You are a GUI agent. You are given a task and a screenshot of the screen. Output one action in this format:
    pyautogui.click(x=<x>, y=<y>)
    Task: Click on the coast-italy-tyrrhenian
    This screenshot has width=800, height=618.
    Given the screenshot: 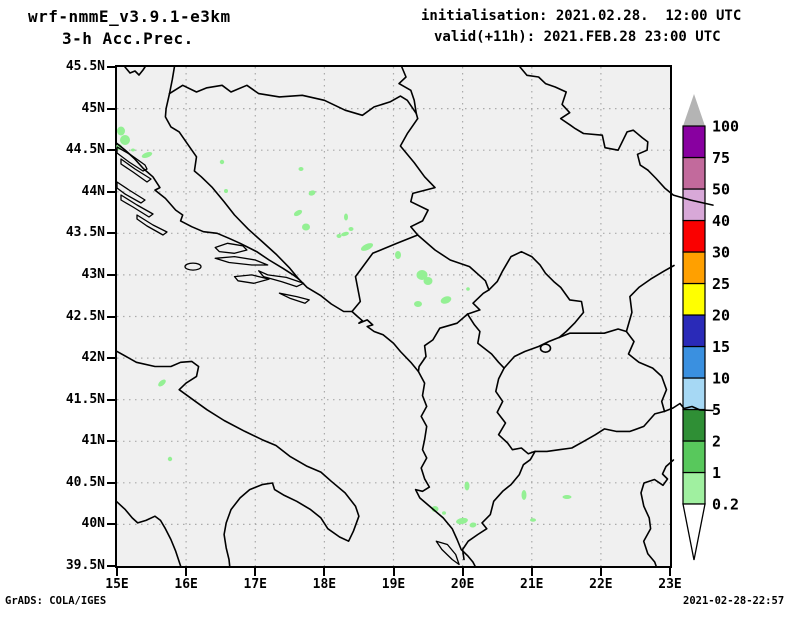 What is the action you would take?
    pyautogui.click(x=149, y=534)
    